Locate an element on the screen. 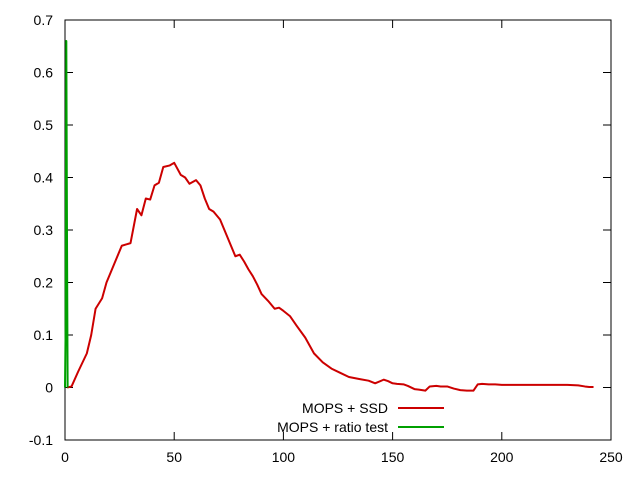  y-tick-label: -0.1 is located at coordinates (41, 440).